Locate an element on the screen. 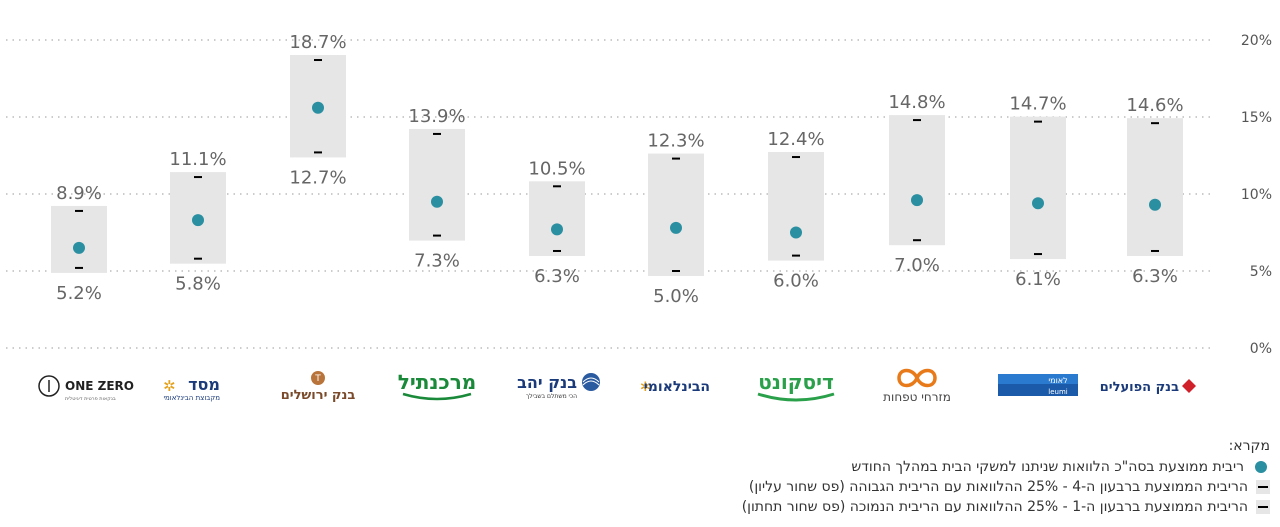  masad-logo: ✲ מסד מקבוצת הבינלאומי is located at coordinates (191, 388).